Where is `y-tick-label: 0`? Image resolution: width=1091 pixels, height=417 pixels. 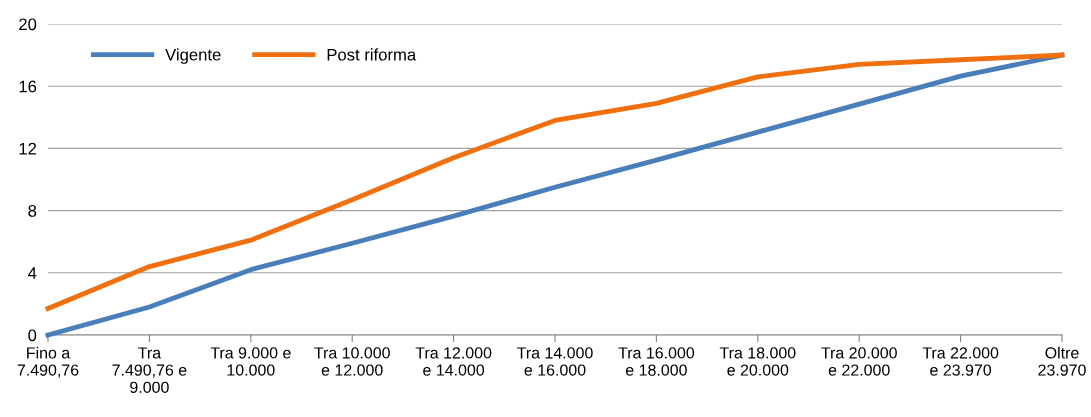
y-tick-label: 0 is located at coordinates (32, 335).